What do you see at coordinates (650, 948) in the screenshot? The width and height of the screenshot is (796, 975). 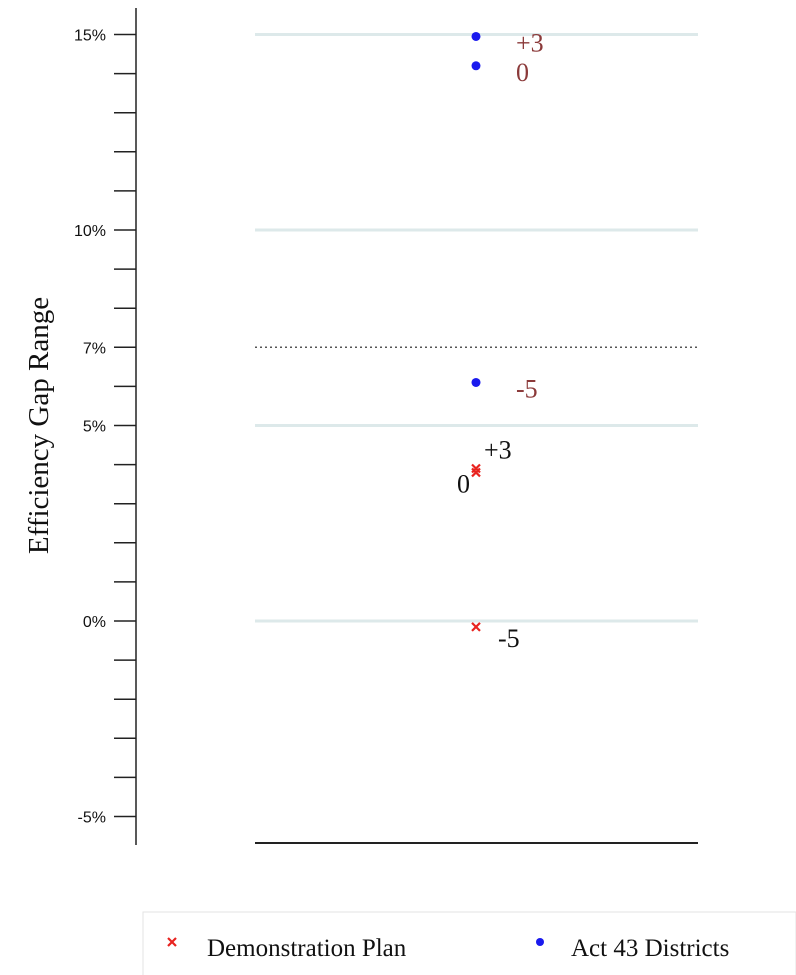 I see `legend-label: Act 43 Districts` at bounding box center [650, 948].